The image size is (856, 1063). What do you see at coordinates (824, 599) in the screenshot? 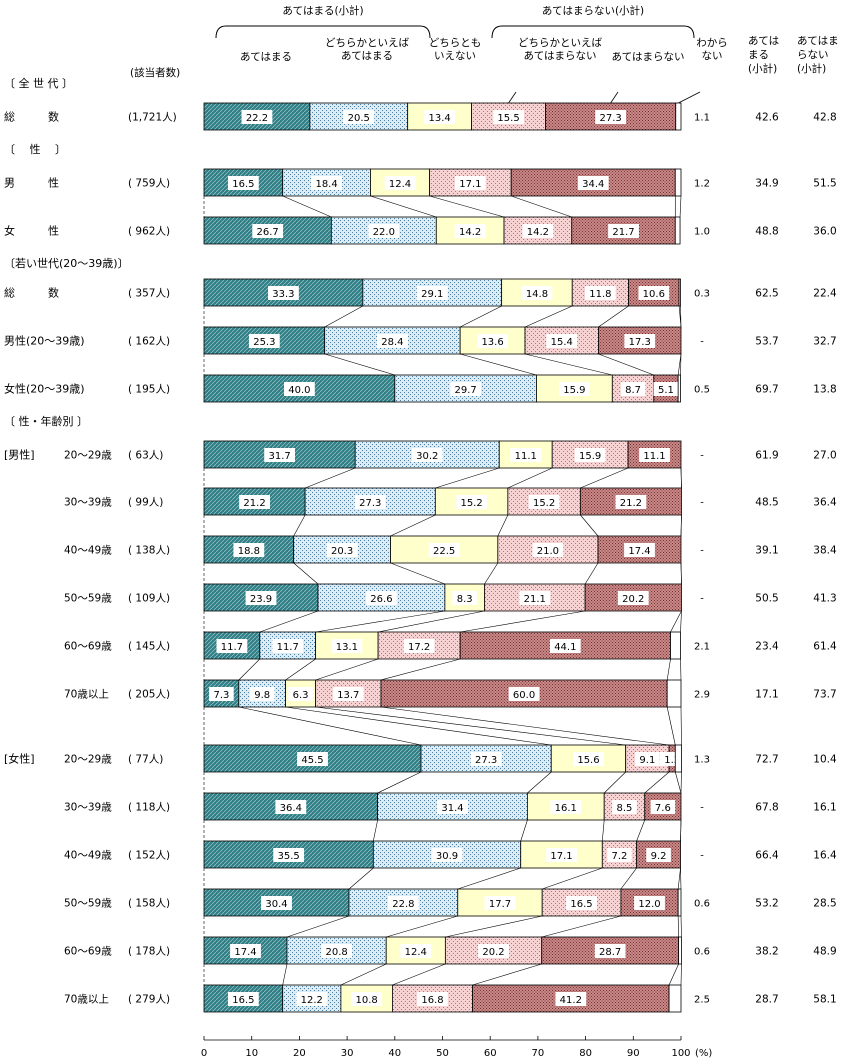
I see `subtotal-disagree: 41.3` at bounding box center [824, 599].